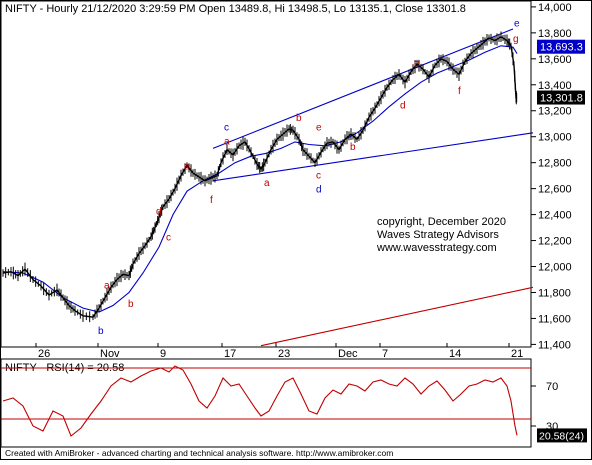  Describe the element at coordinates (266, 393) in the screenshot. I see `rsi-reference-lines` at that location.